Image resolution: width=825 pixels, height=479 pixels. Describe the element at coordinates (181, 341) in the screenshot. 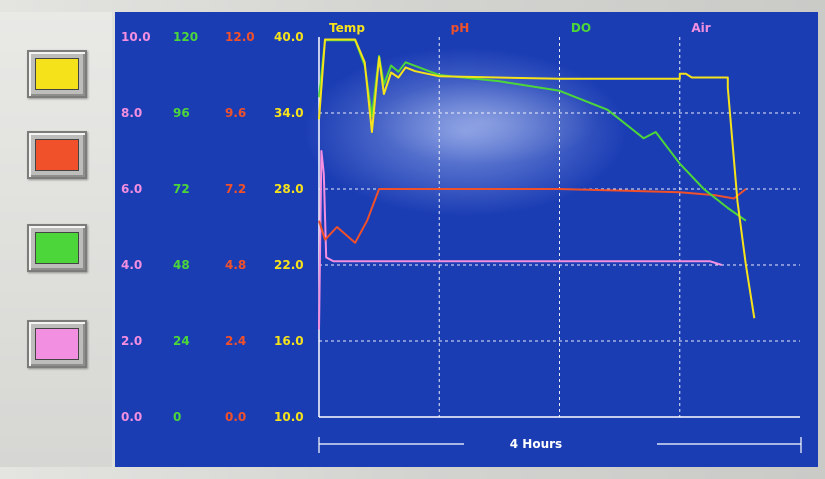

I see `tick-label-do: 24` at that location.